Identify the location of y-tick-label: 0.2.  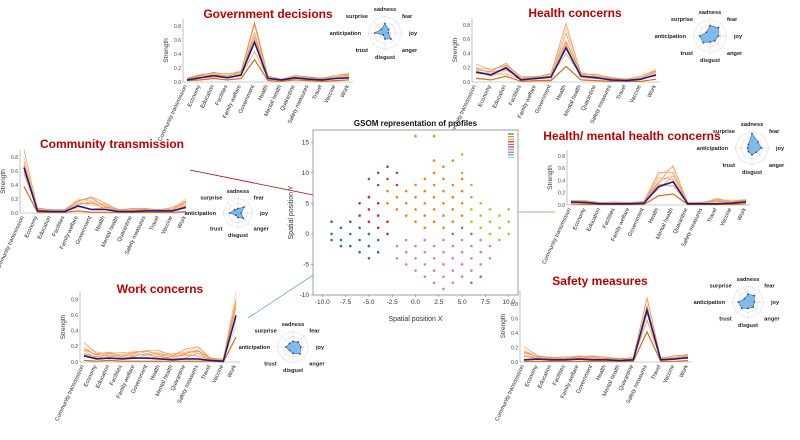
(74, 347).